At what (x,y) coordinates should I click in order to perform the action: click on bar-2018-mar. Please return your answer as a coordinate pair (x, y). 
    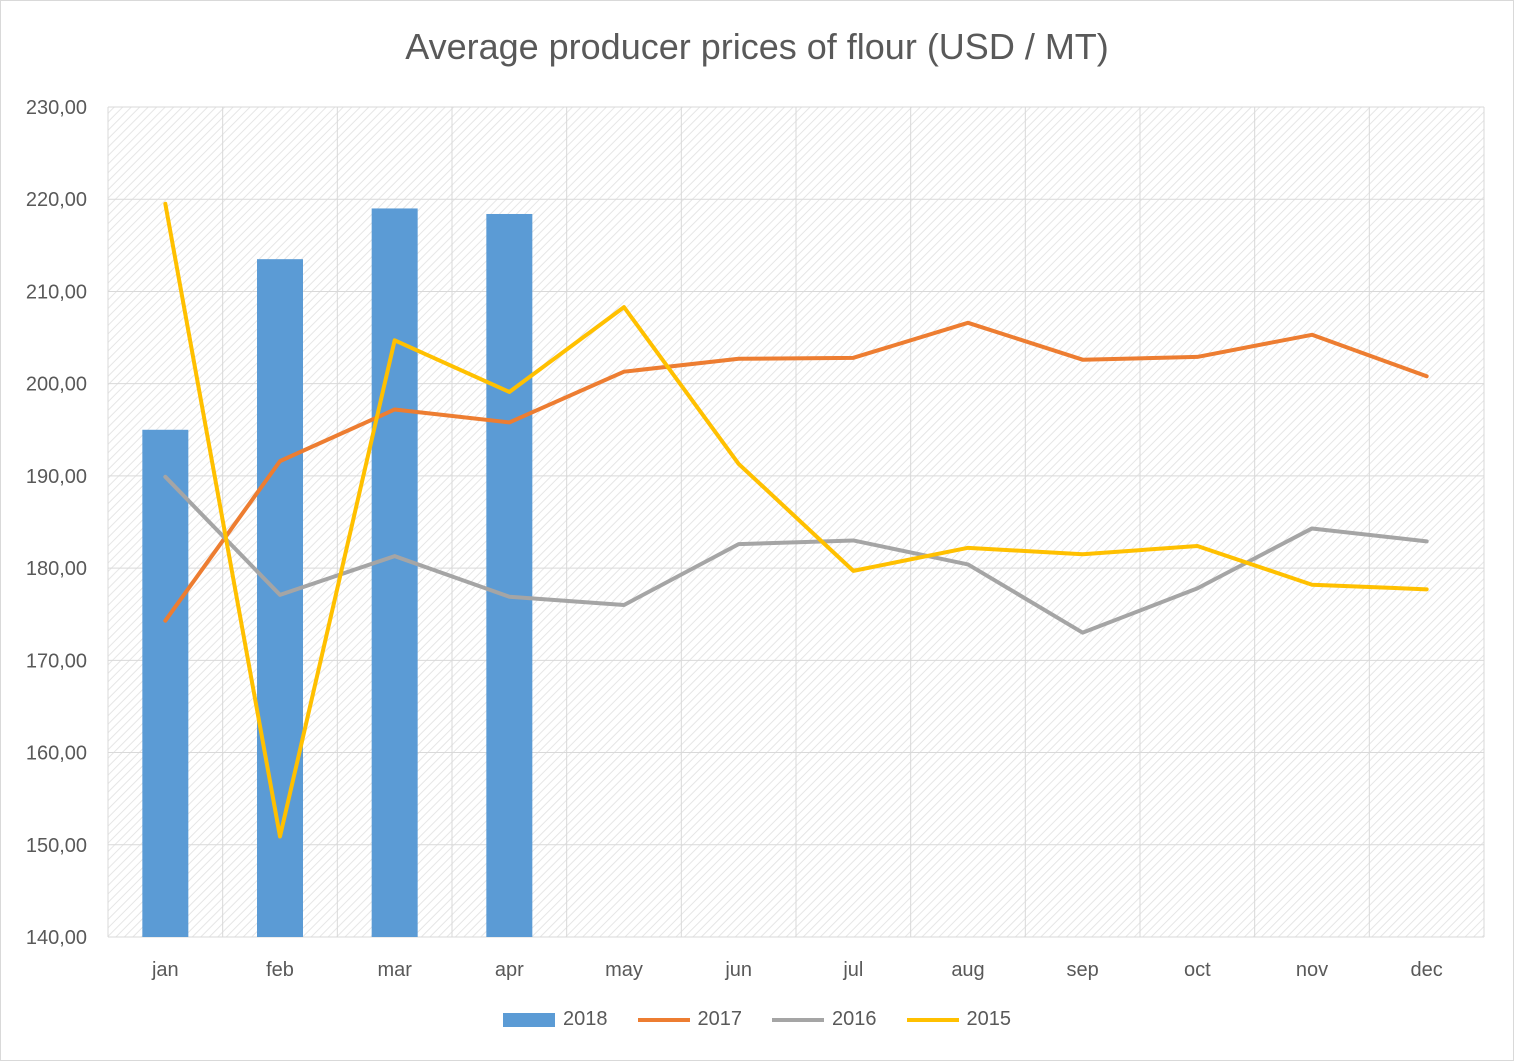
    Looking at the image, I should click on (394, 572).